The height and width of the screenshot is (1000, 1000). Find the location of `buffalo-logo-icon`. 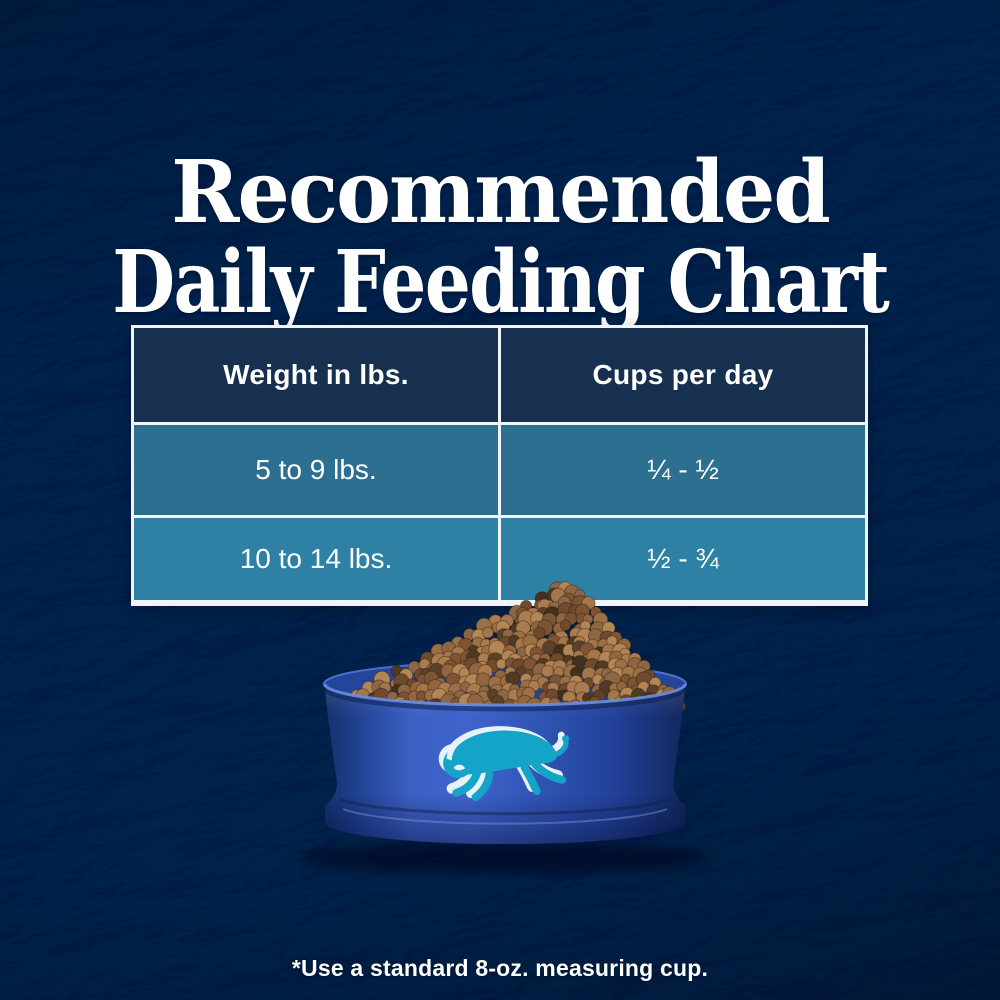

buffalo-logo-icon is located at coordinates (504, 764).